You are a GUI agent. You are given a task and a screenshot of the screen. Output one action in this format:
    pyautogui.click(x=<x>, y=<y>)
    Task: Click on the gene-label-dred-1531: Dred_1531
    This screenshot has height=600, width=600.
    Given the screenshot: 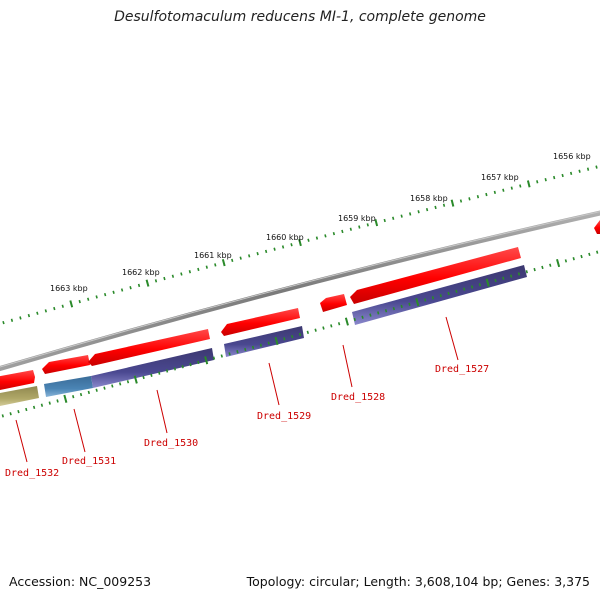 What is the action you would take?
    pyautogui.click(x=89, y=461)
    